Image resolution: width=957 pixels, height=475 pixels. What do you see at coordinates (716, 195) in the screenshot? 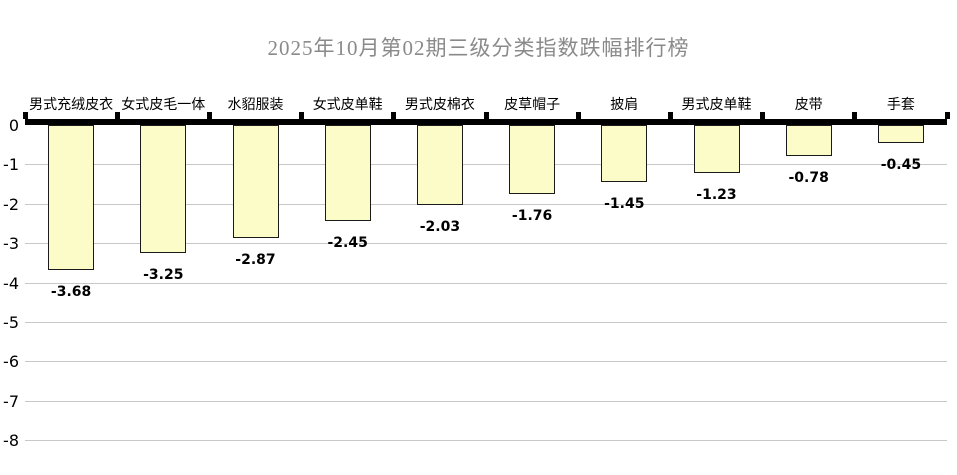
I see `value-label: -1.23` at bounding box center [716, 195].